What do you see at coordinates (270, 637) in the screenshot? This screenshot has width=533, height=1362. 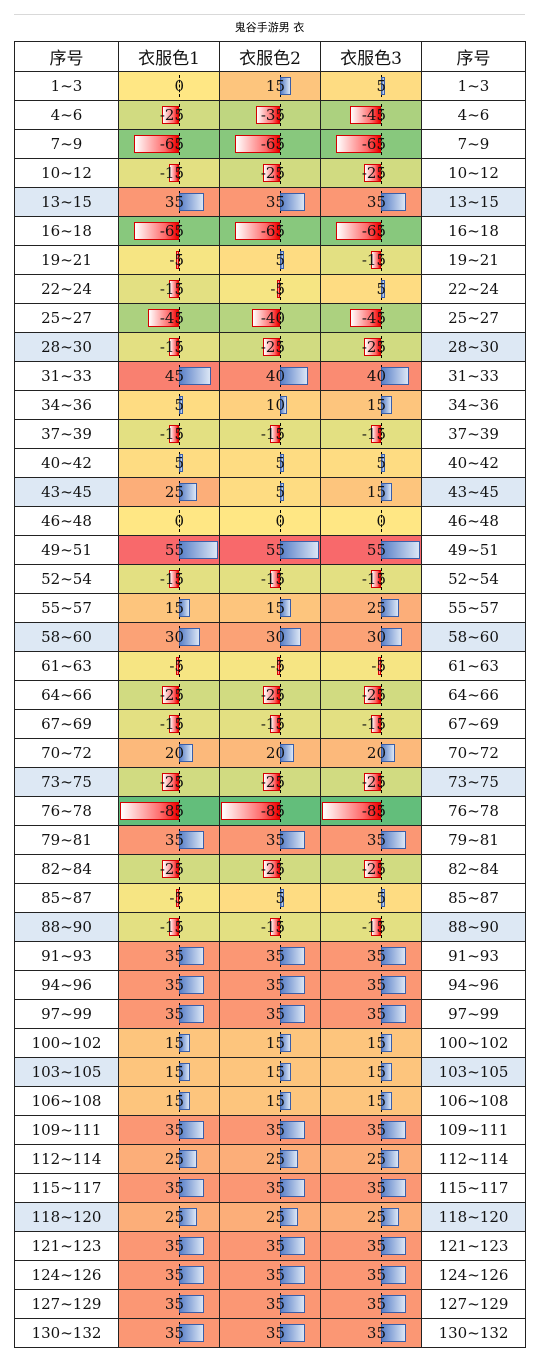 I see `value-cell-color-2: 30` at bounding box center [270, 637].